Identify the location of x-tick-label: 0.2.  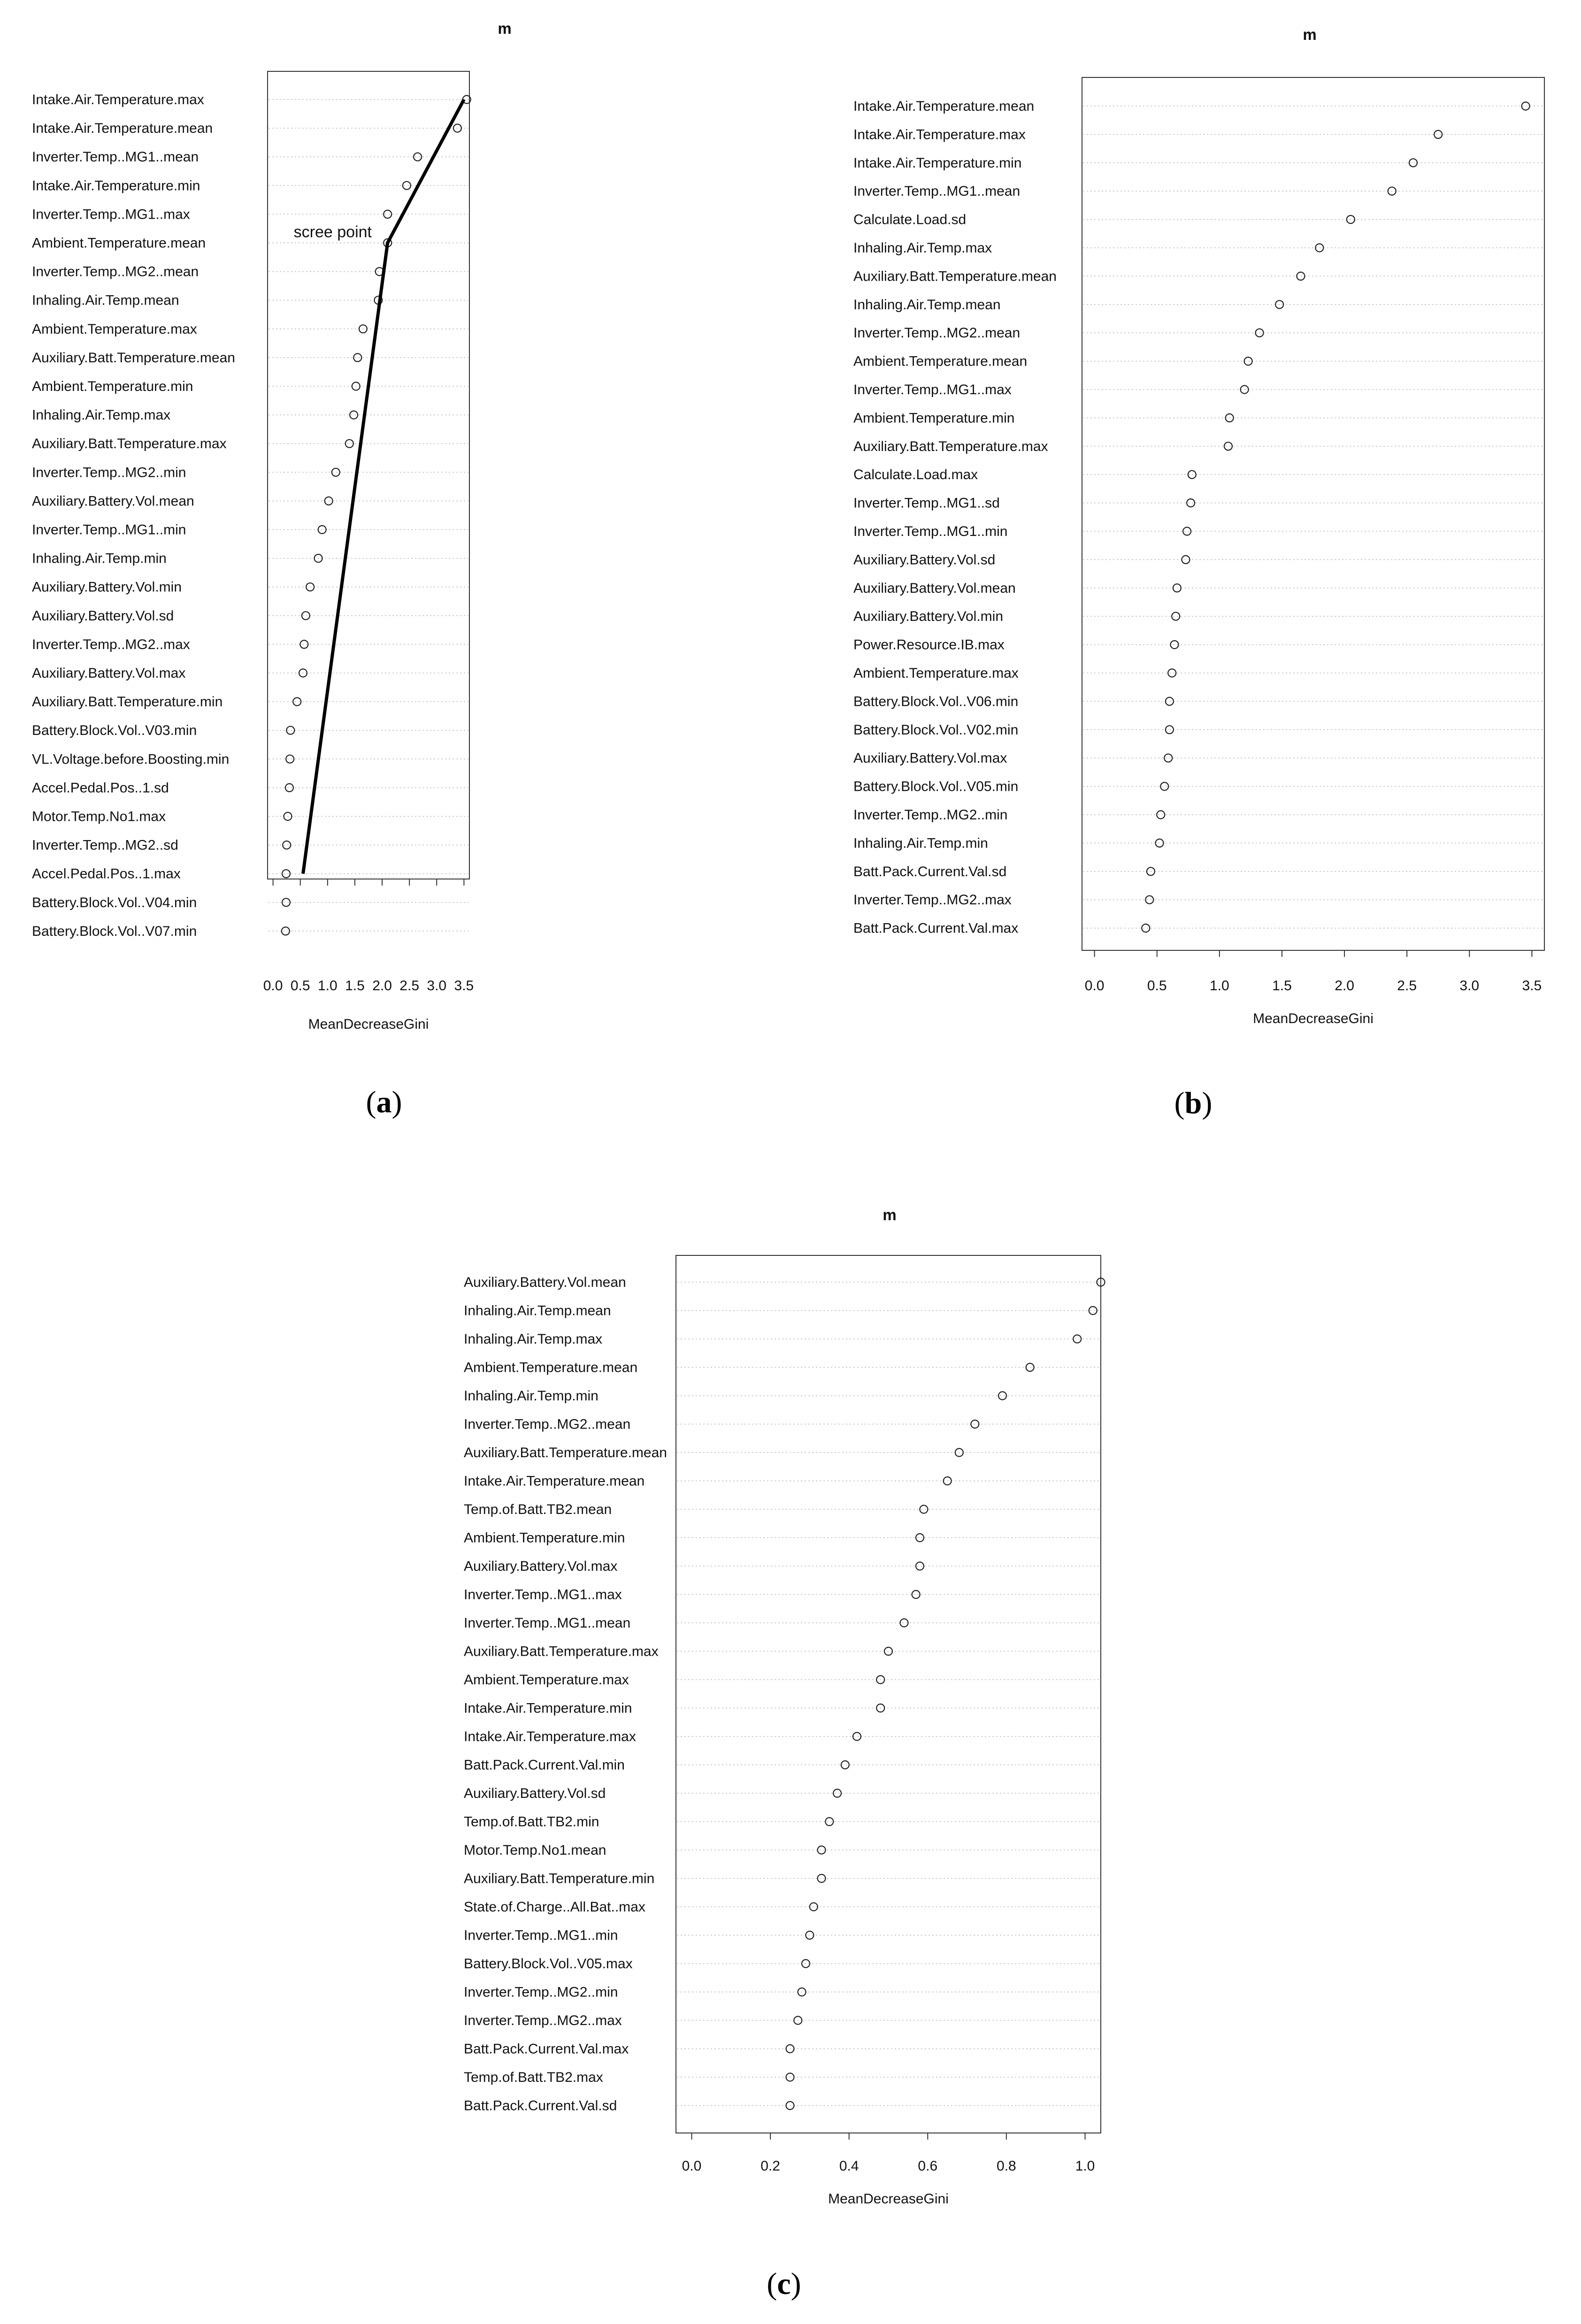
(770, 2166).